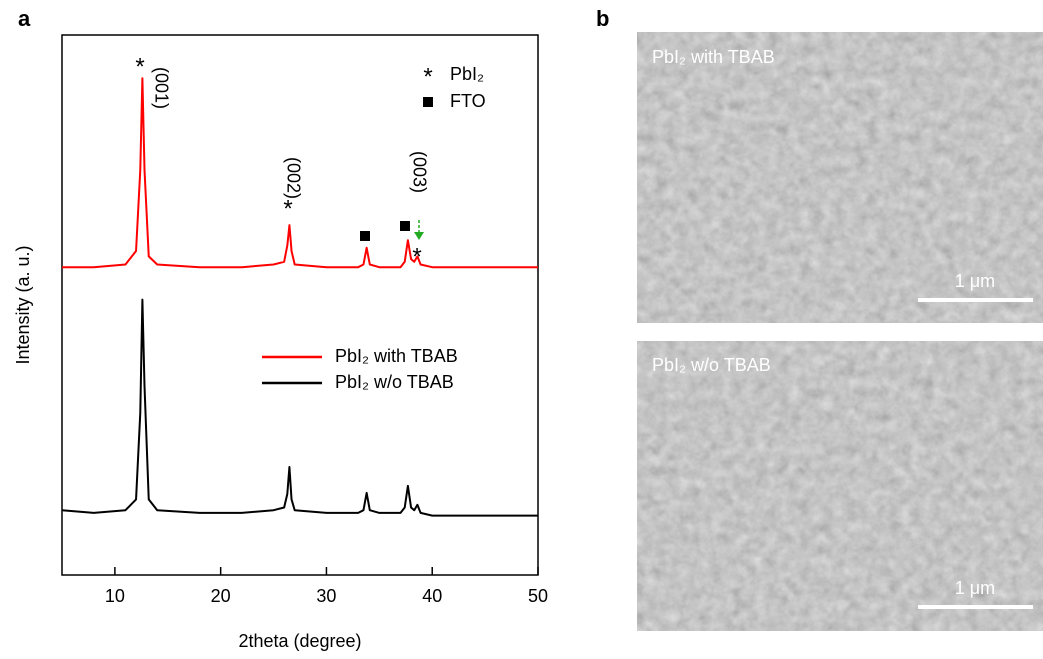 This screenshot has width=1043, height=659. Describe the element at coordinates (293, 178) in the screenshot. I see `annotation: (002)` at that location.